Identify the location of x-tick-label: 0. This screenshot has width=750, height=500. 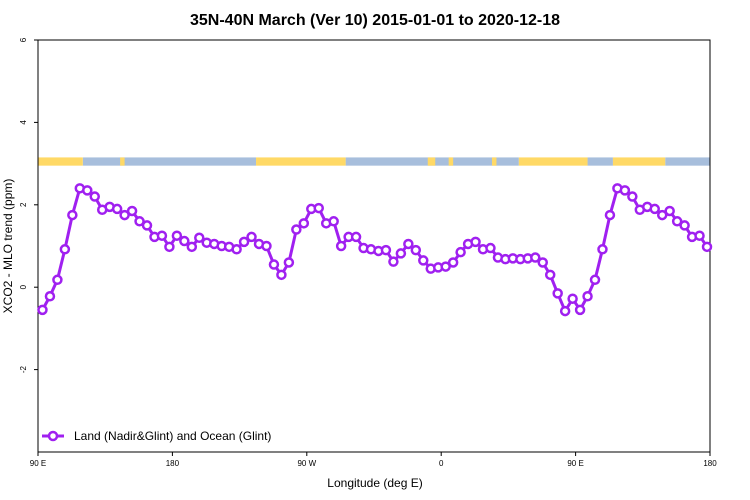
(441, 463).